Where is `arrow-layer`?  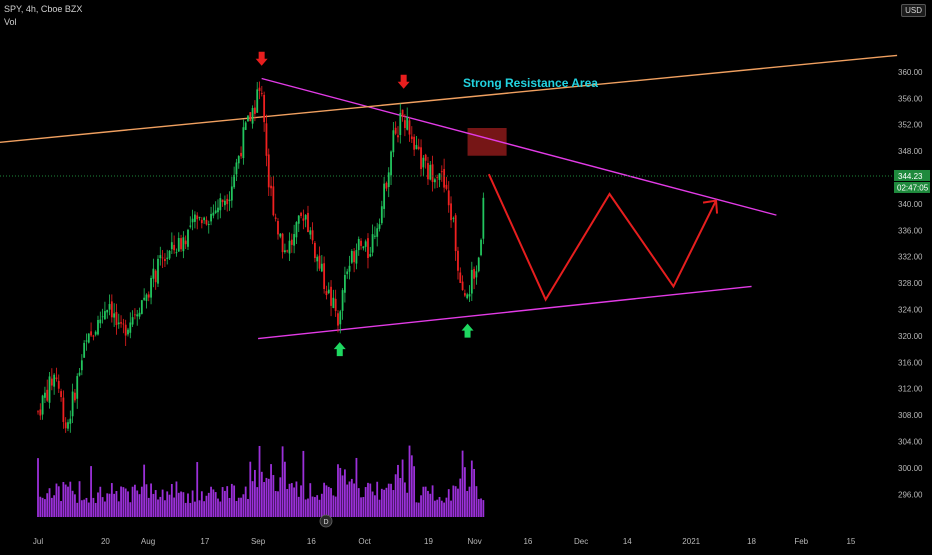
arrow-layer is located at coordinates (364, 204).